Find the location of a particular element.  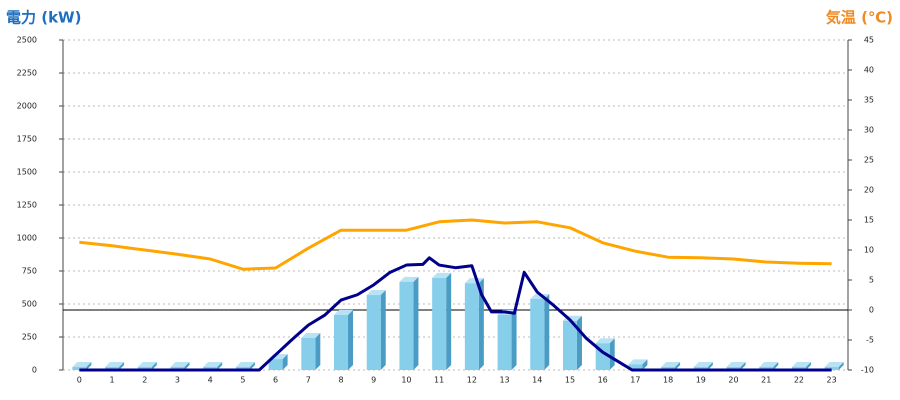

y2-tick-label: 10 is located at coordinates (869, 250).